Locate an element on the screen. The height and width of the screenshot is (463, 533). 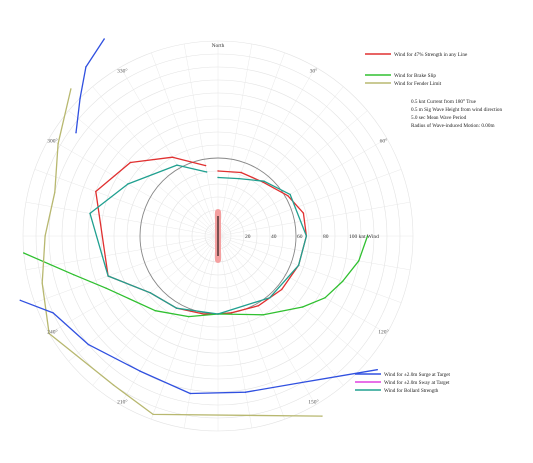
direction-label: 210° is located at coordinates (122, 402).